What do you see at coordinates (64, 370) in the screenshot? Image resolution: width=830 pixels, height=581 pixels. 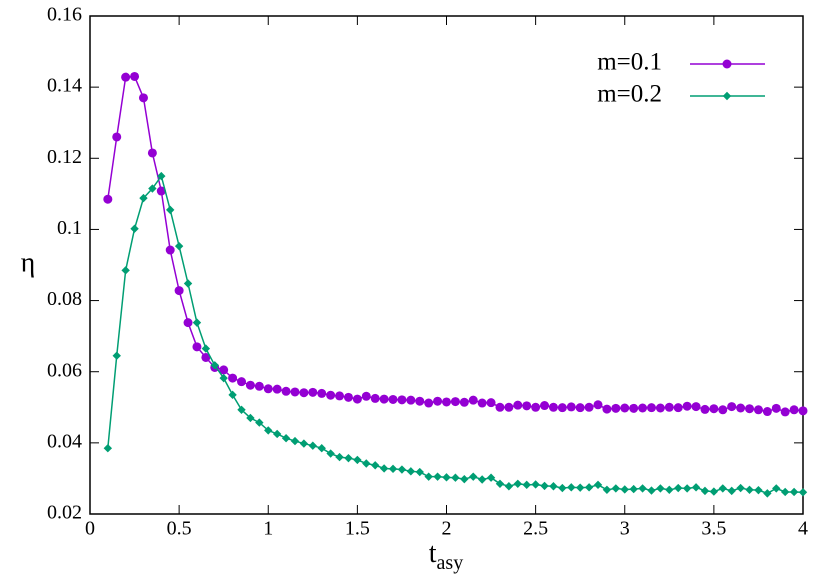 I see `y-tick-label: 0.06` at bounding box center [64, 370].